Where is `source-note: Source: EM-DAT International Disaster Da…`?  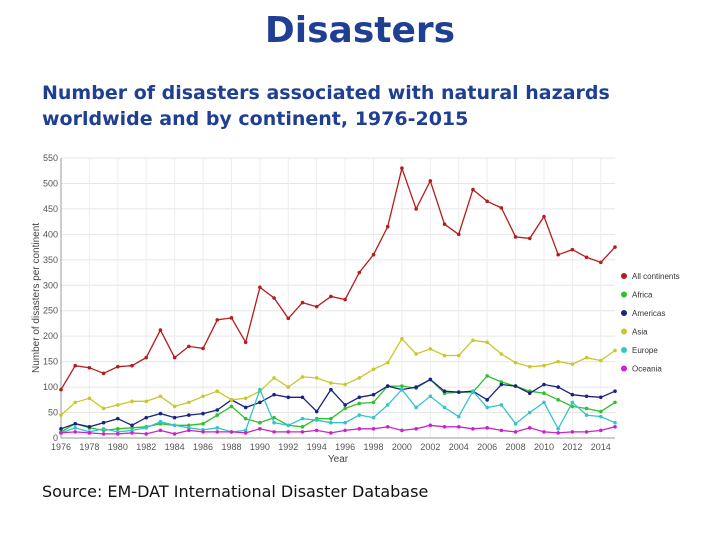
source-note: Source: EM-DAT International Disaster Da… is located at coordinates (235, 491).